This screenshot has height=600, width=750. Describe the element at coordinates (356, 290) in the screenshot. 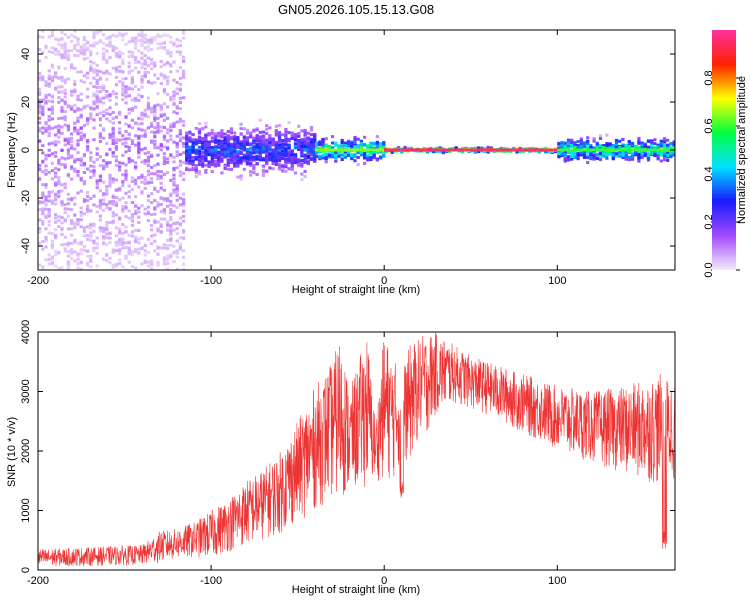

I see `spectrogram-x-label: Height of straight line (km)` at that location.